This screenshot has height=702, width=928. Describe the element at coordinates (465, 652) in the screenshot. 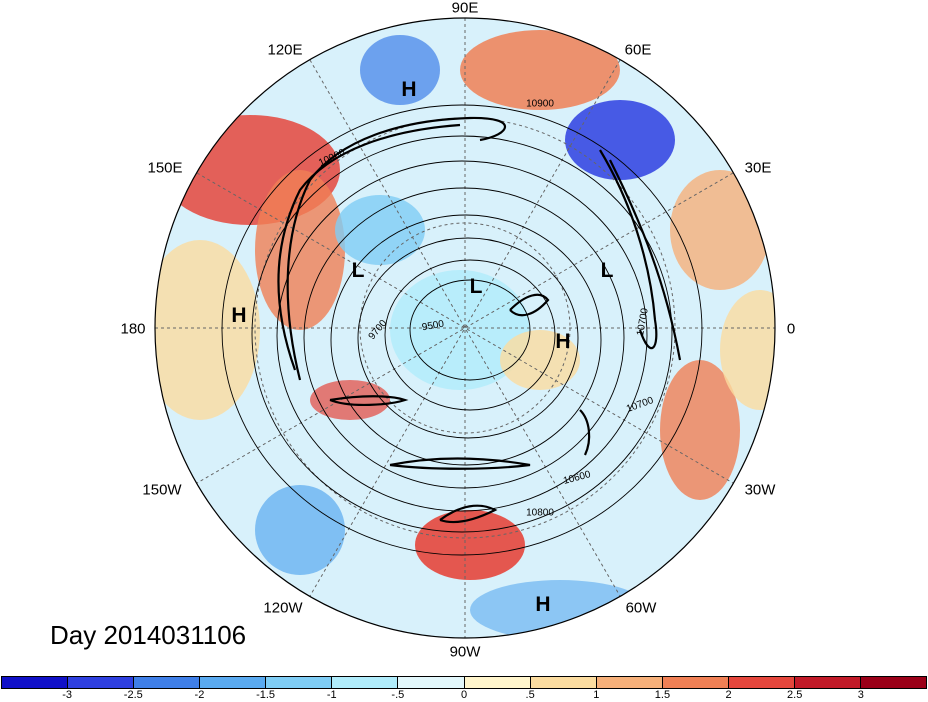

I see `lon-label-90w: 90W` at that location.